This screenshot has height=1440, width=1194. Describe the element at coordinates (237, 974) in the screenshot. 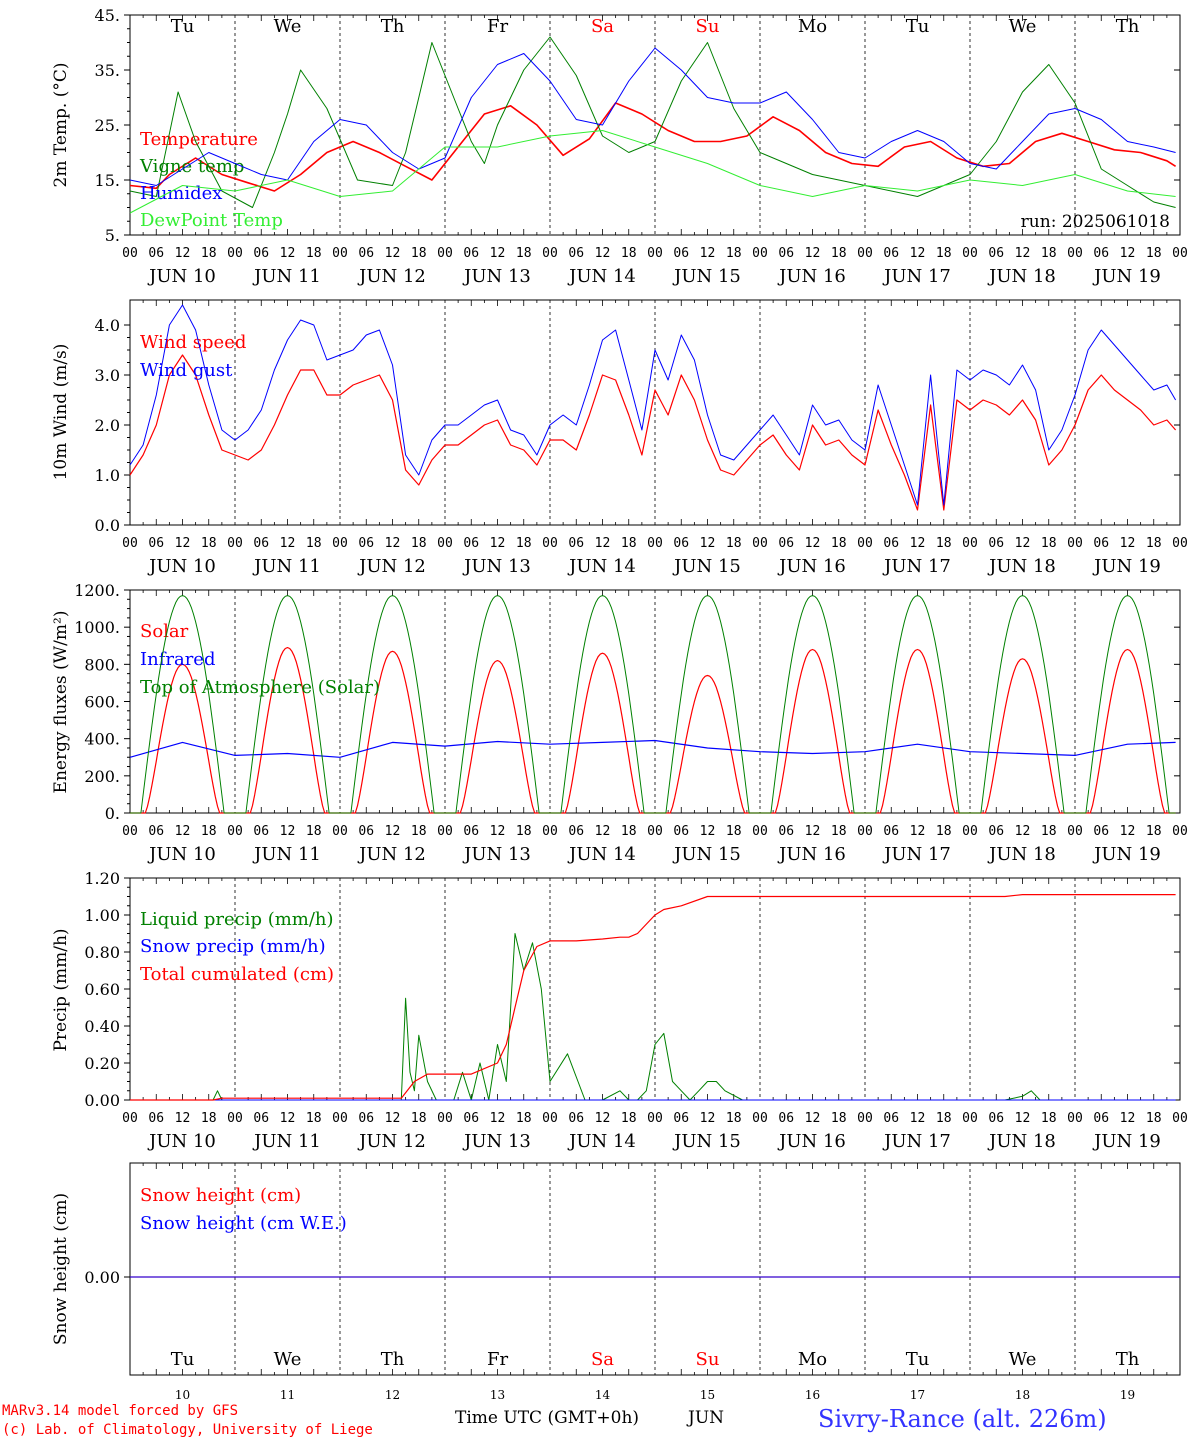

I see `legend-entry: Total cumulated (cm)` at that location.